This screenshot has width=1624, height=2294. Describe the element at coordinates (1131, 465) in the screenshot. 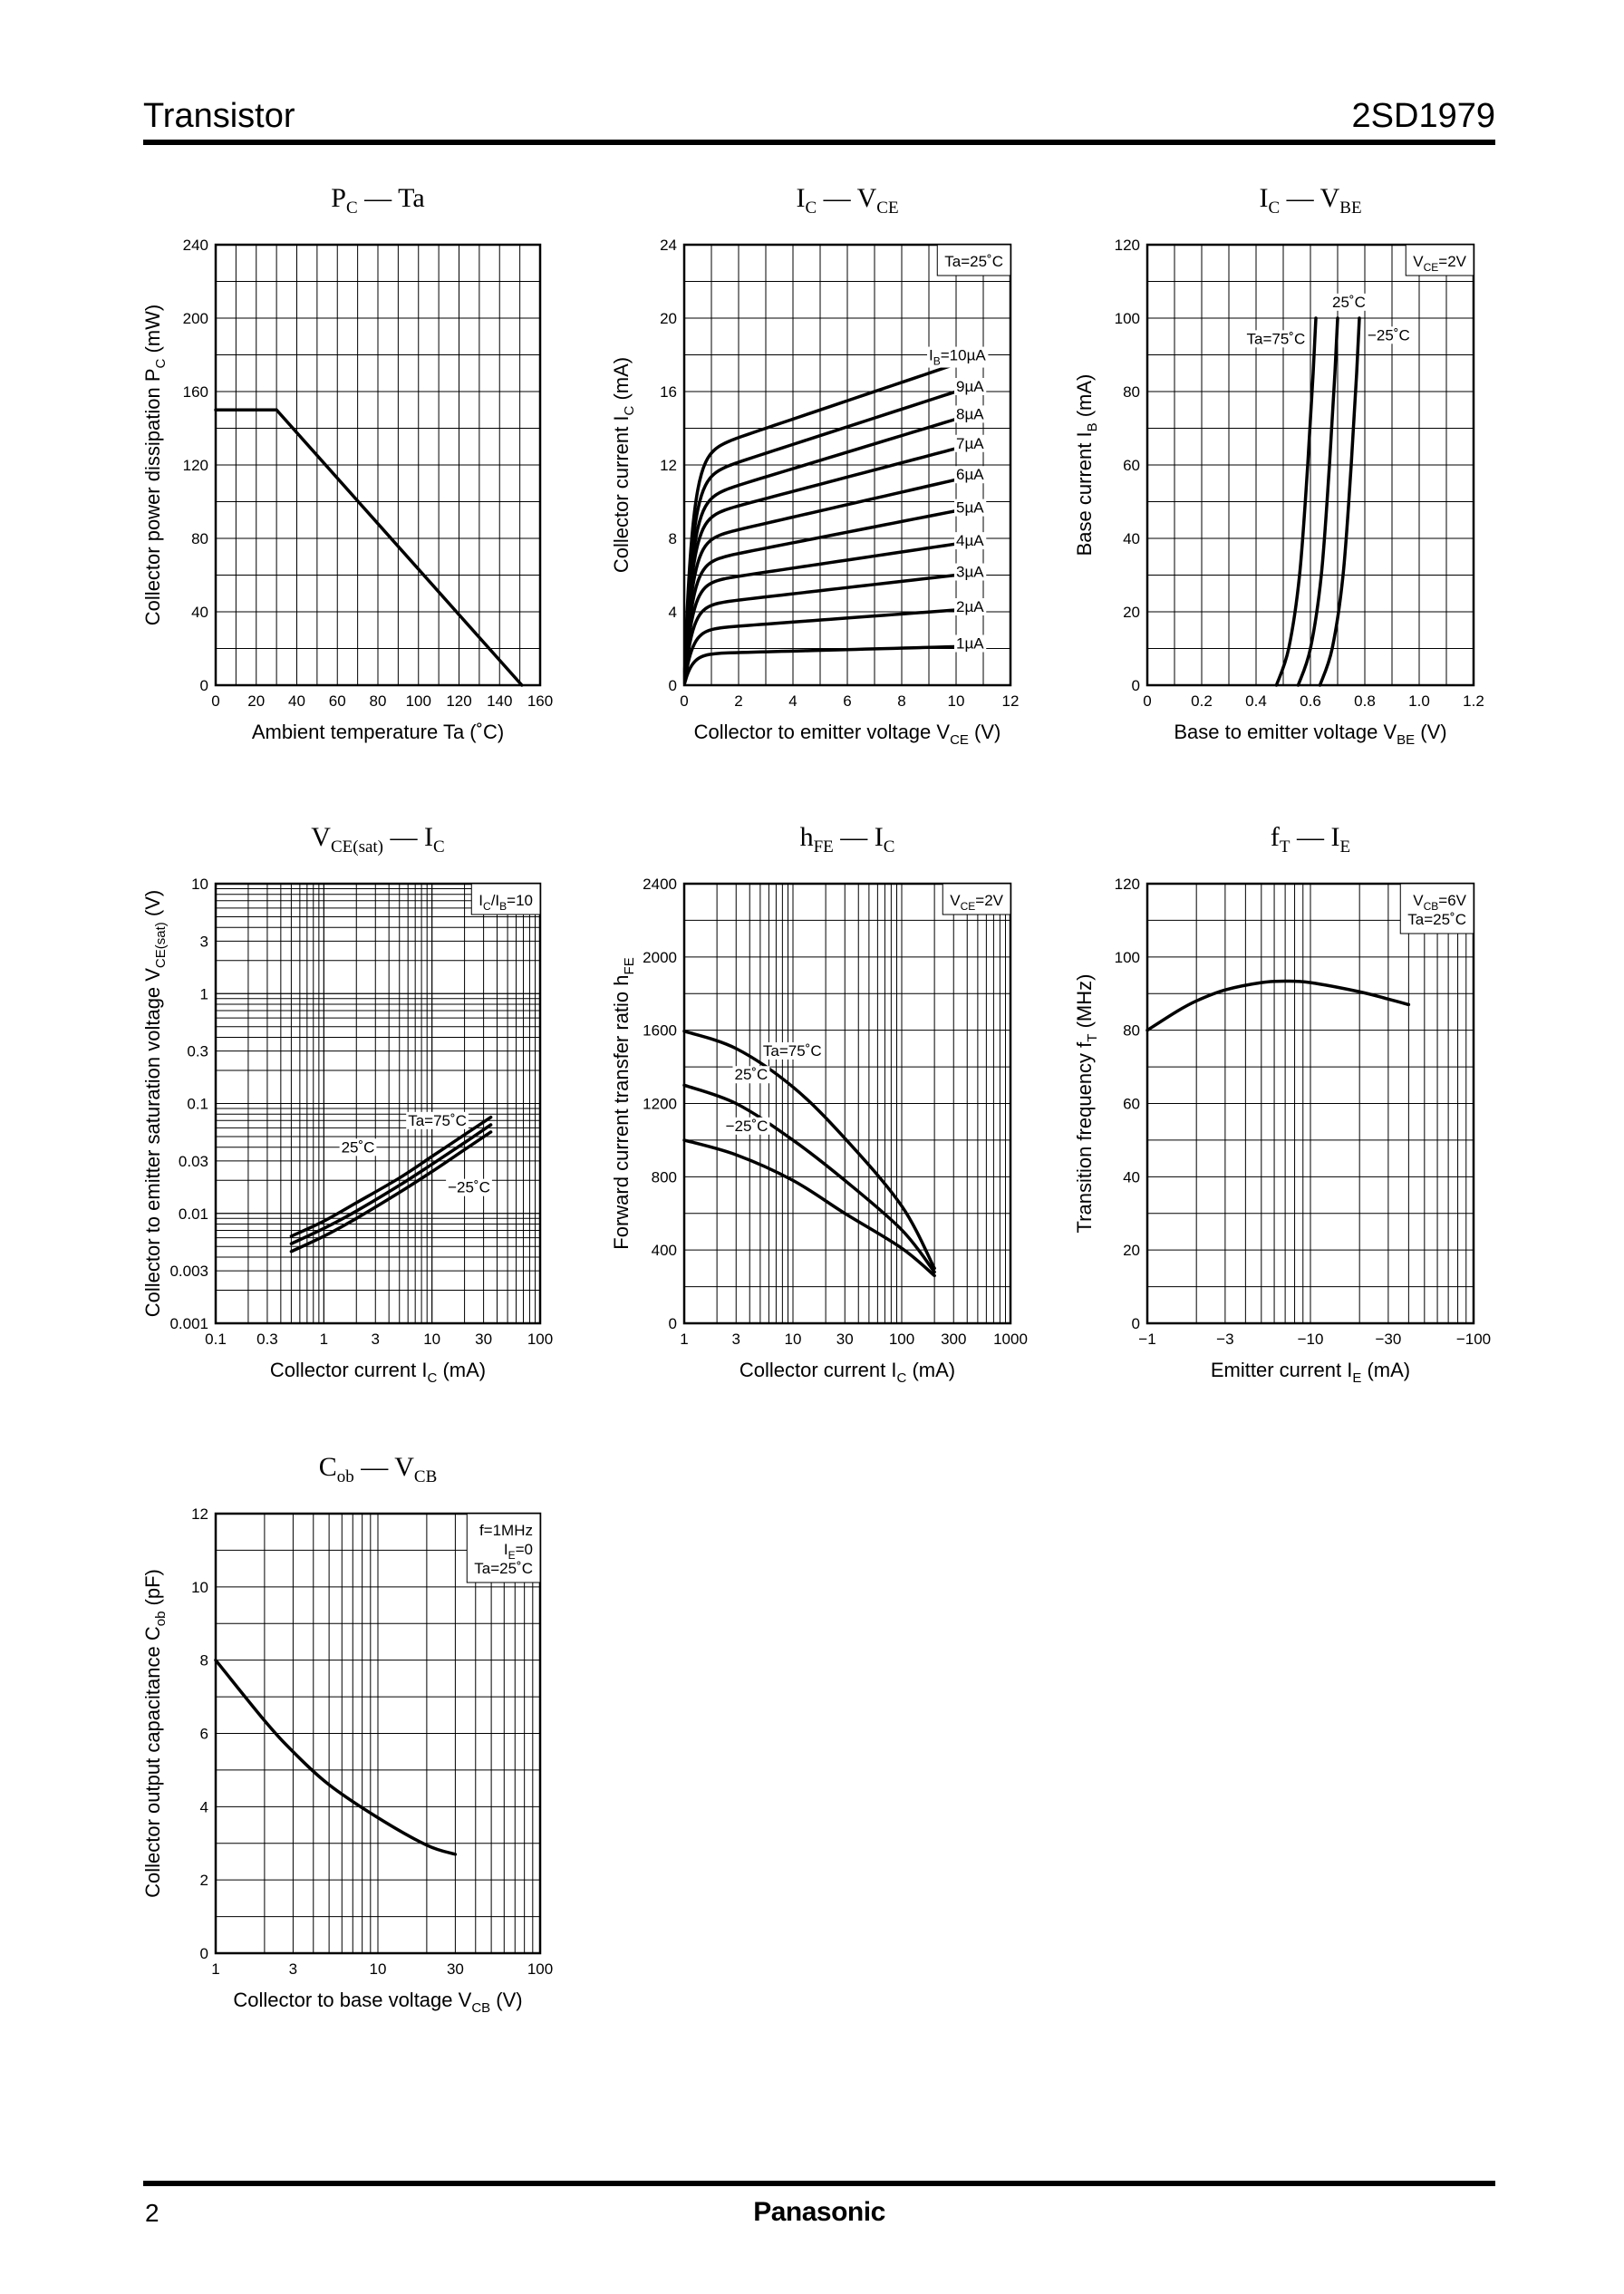

I see `y-tick-label: 60` at that location.